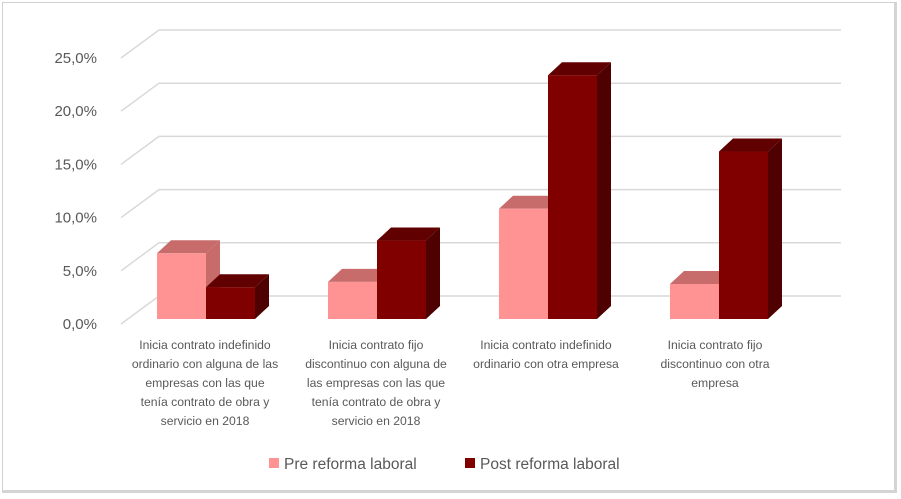 This screenshot has width=901, height=499. Describe the element at coordinates (75, 218) in the screenshot. I see `y-tick-label: 10,0%` at that location.